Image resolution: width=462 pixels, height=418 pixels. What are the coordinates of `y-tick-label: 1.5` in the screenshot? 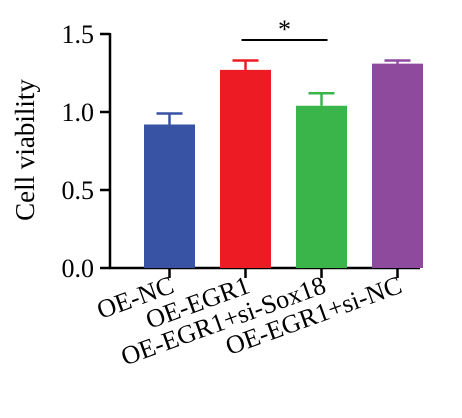 It's located at (78, 34).